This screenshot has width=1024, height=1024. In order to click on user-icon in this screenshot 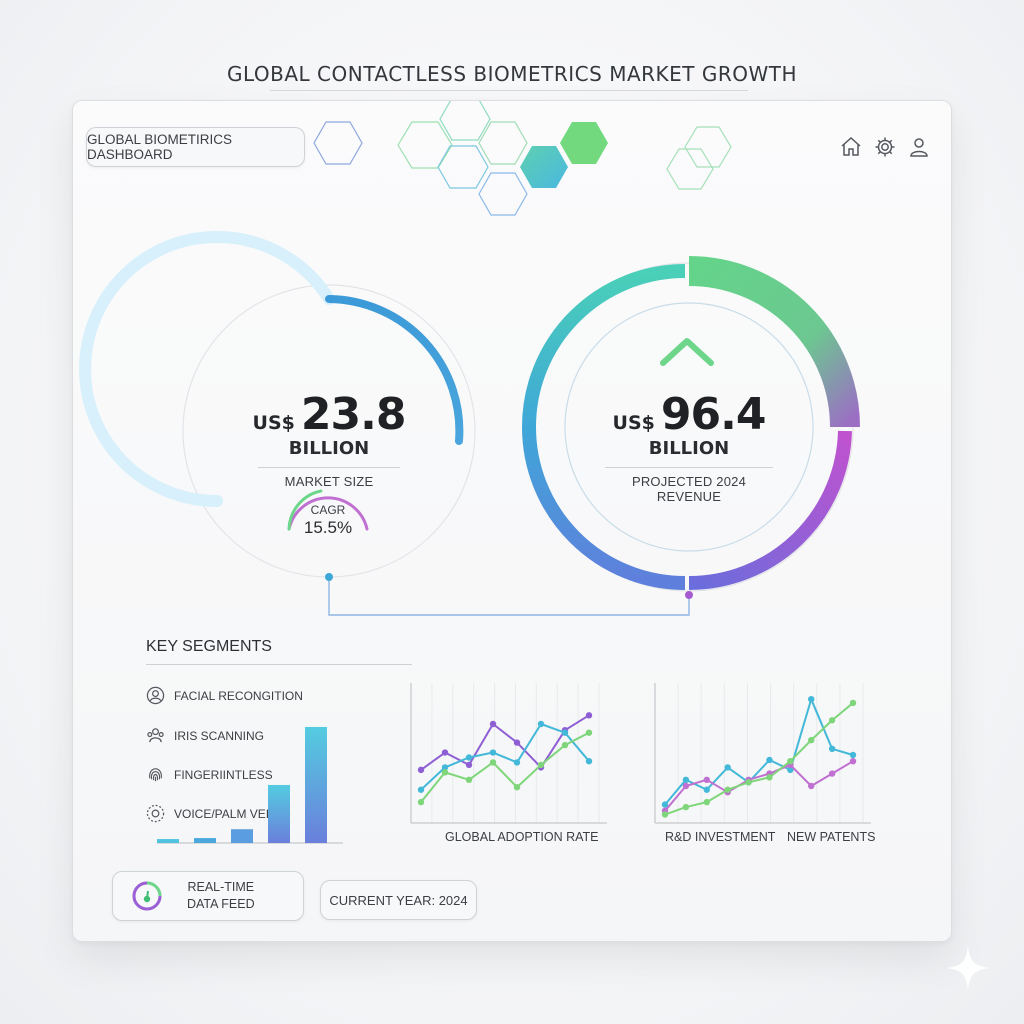, I will do `click(919, 147)`.